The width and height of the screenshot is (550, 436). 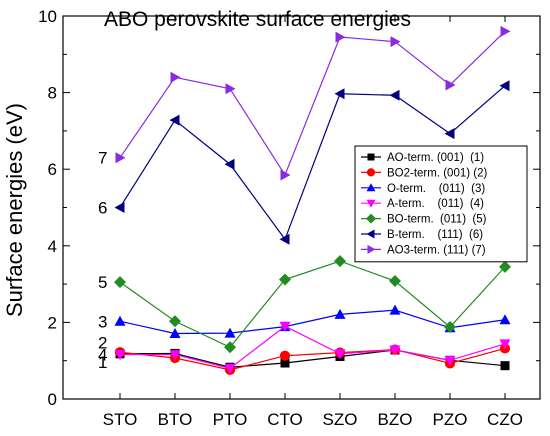 What do you see at coordinates (437, 220) in the screenshot?
I see `legend-label: BO-term. (011) (5)` at bounding box center [437, 220].